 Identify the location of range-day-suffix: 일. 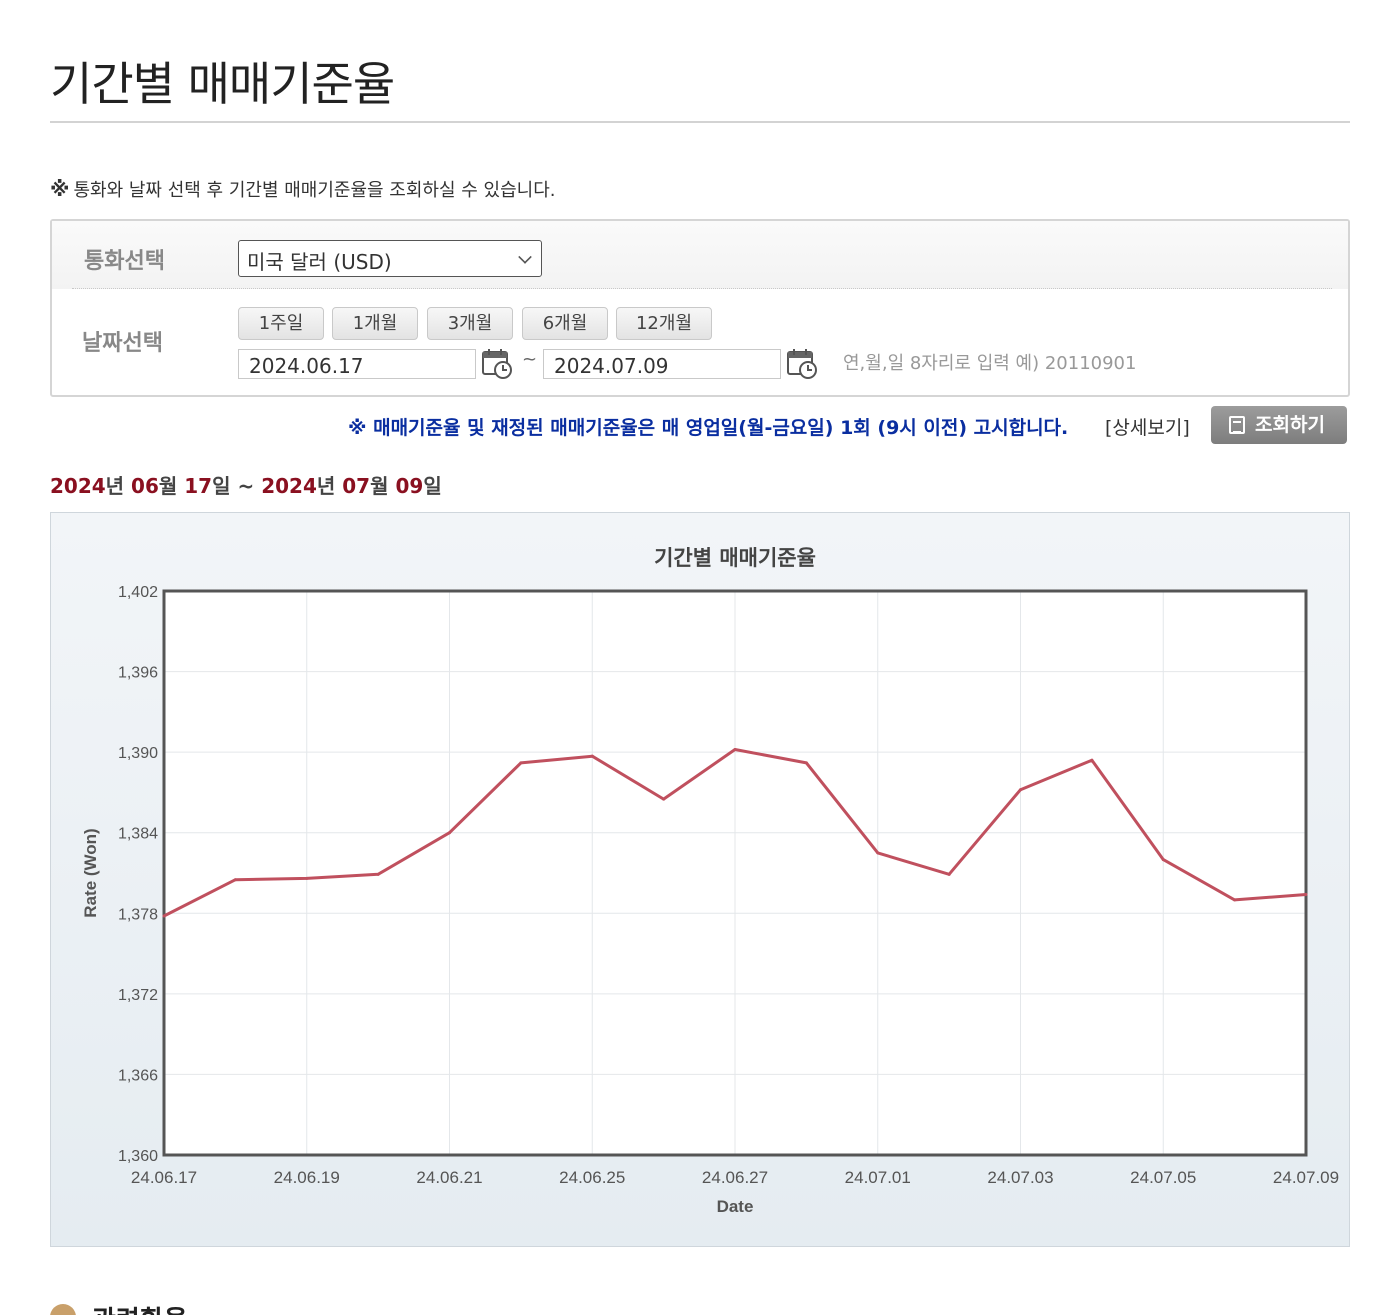
(432, 486).